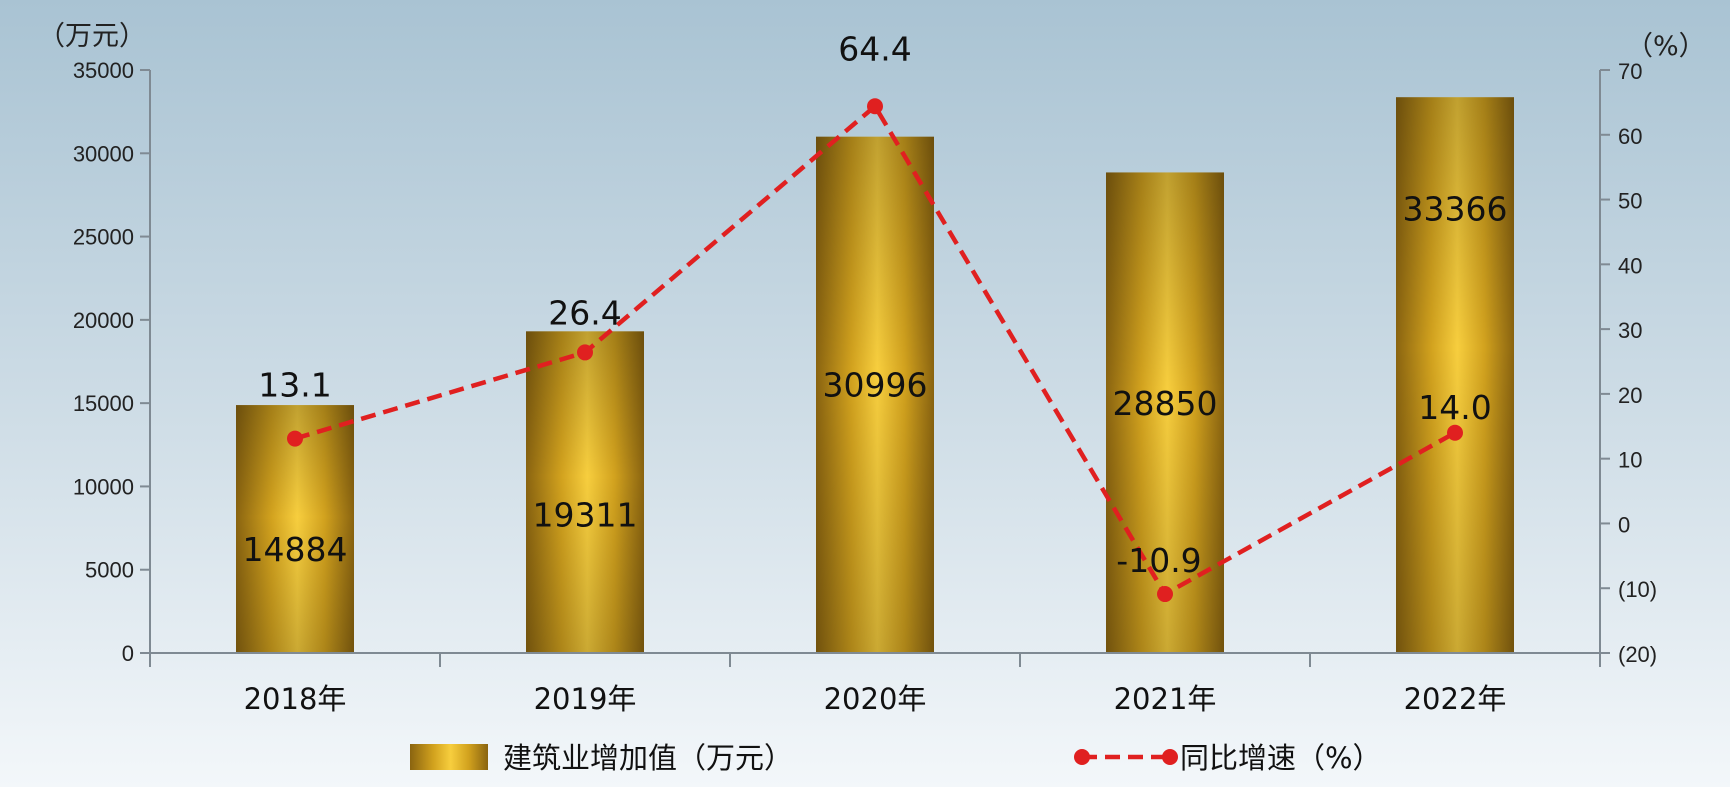 The image size is (1730, 787). What do you see at coordinates (294, 385) in the screenshot?
I see `line-value-label-0: 13.1` at bounding box center [294, 385].